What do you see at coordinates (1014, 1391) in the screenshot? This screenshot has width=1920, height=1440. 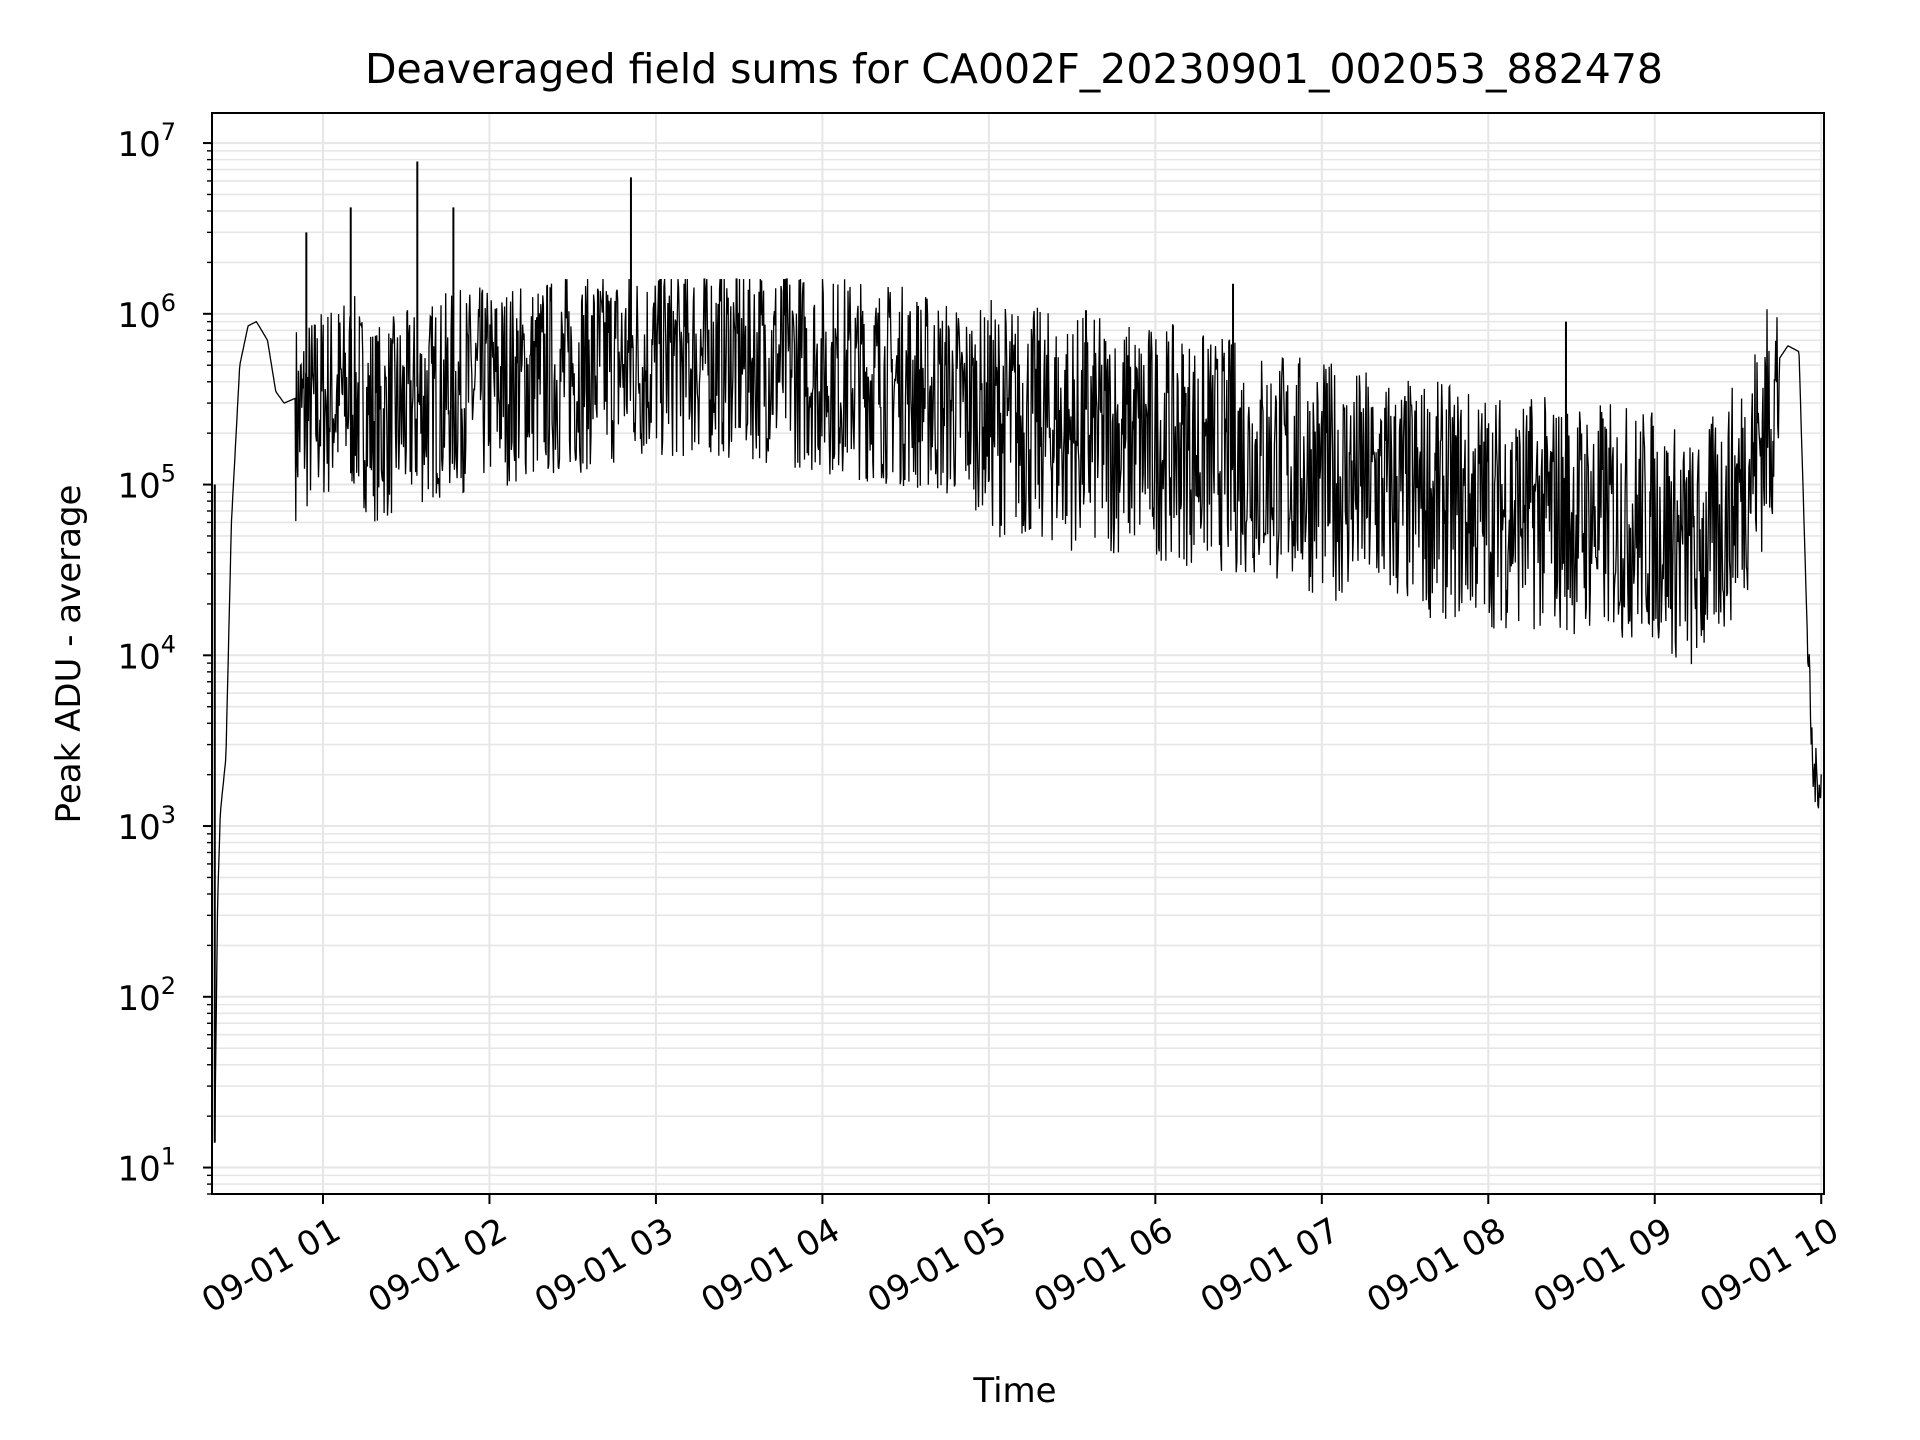 I see `x-axis-label: Time` at bounding box center [1014, 1391].